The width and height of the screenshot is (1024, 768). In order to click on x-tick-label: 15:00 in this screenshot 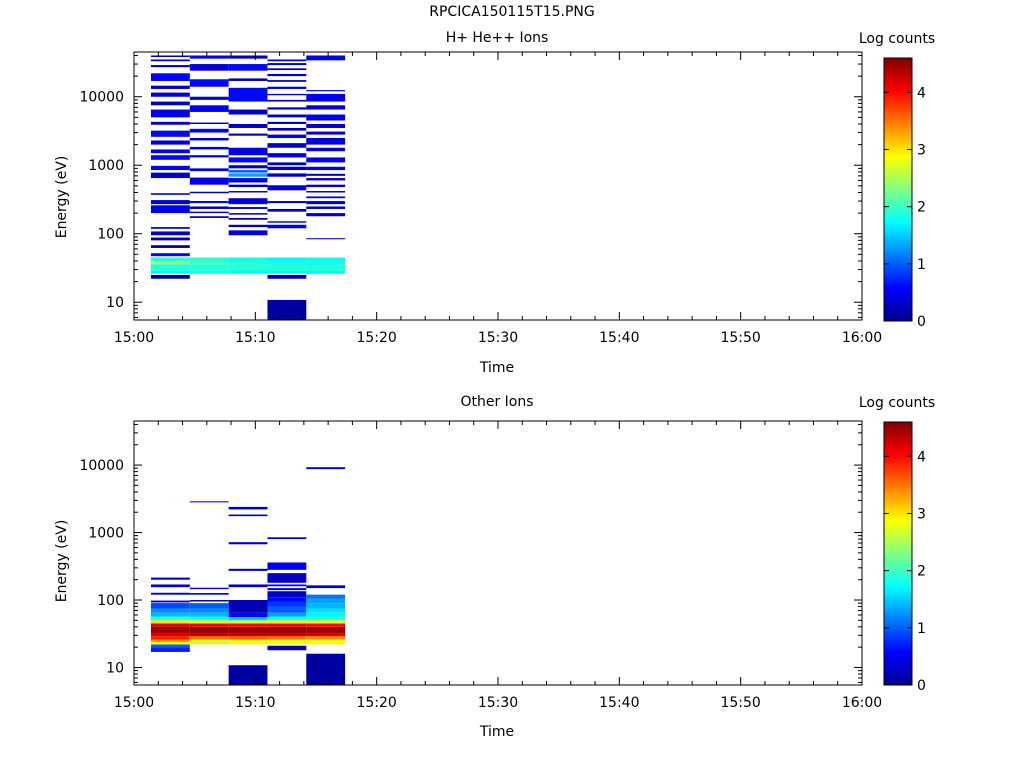, I will do `click(134, 338)`.